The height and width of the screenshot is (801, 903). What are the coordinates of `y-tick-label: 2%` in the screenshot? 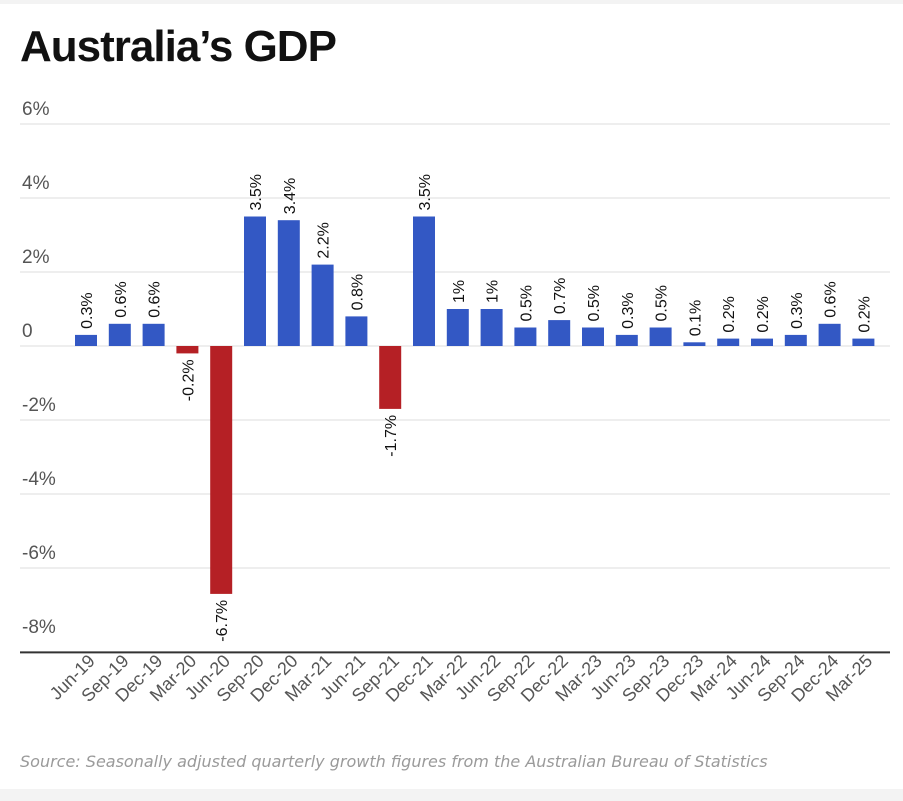 It's located at (36, 257).